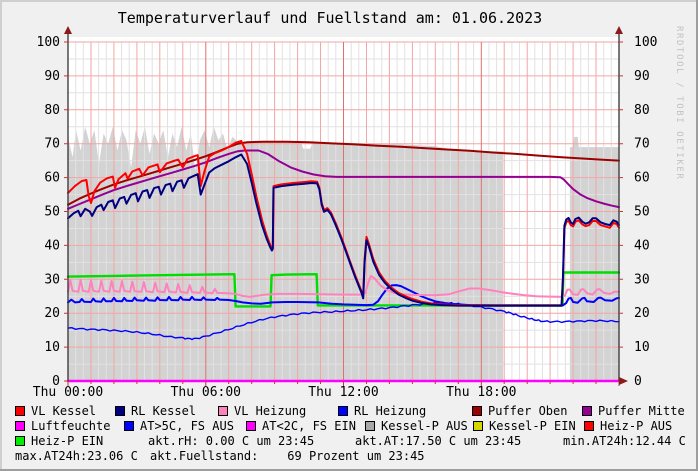  I want to click on legend-label: Puffer Mitte, so click(641, 411).